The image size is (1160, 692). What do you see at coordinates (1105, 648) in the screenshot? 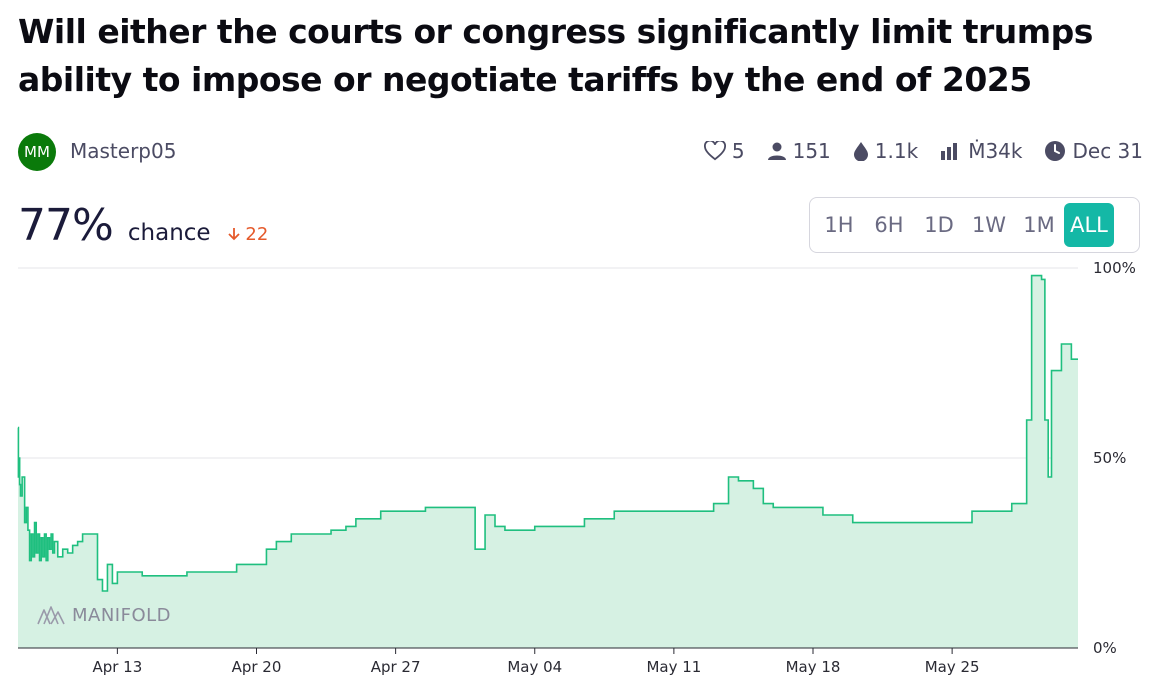
I see `y-tick-label: 0%` at bounding box center [1105, 648].